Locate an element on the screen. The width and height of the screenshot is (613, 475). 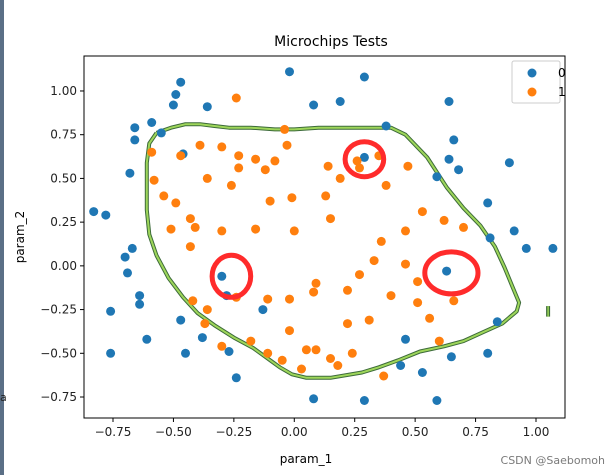
red-circle-right is located at coordinates (451, 273).